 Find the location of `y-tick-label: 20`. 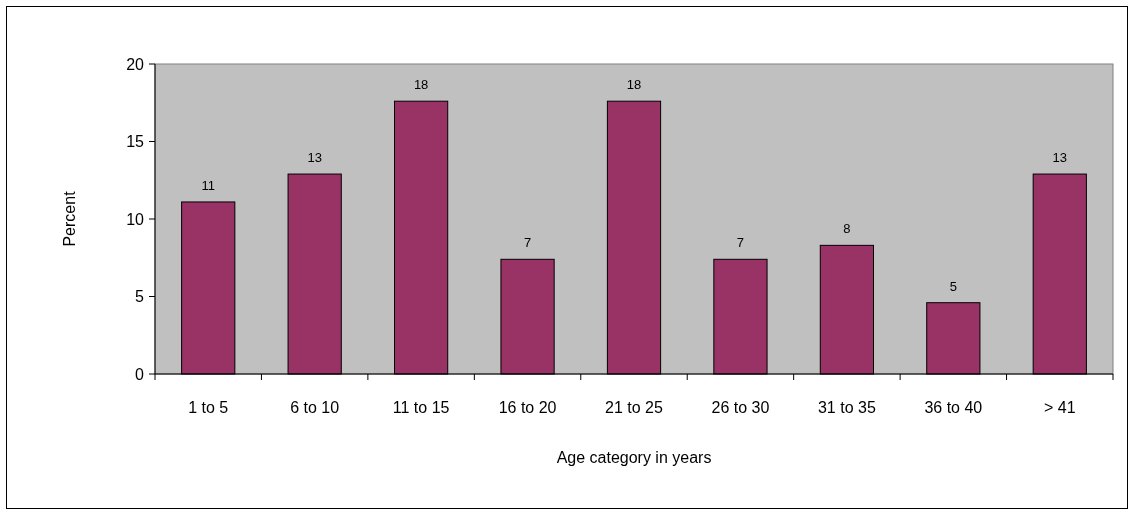

y-tick-label: 20 is located at coordinates (135, 64).